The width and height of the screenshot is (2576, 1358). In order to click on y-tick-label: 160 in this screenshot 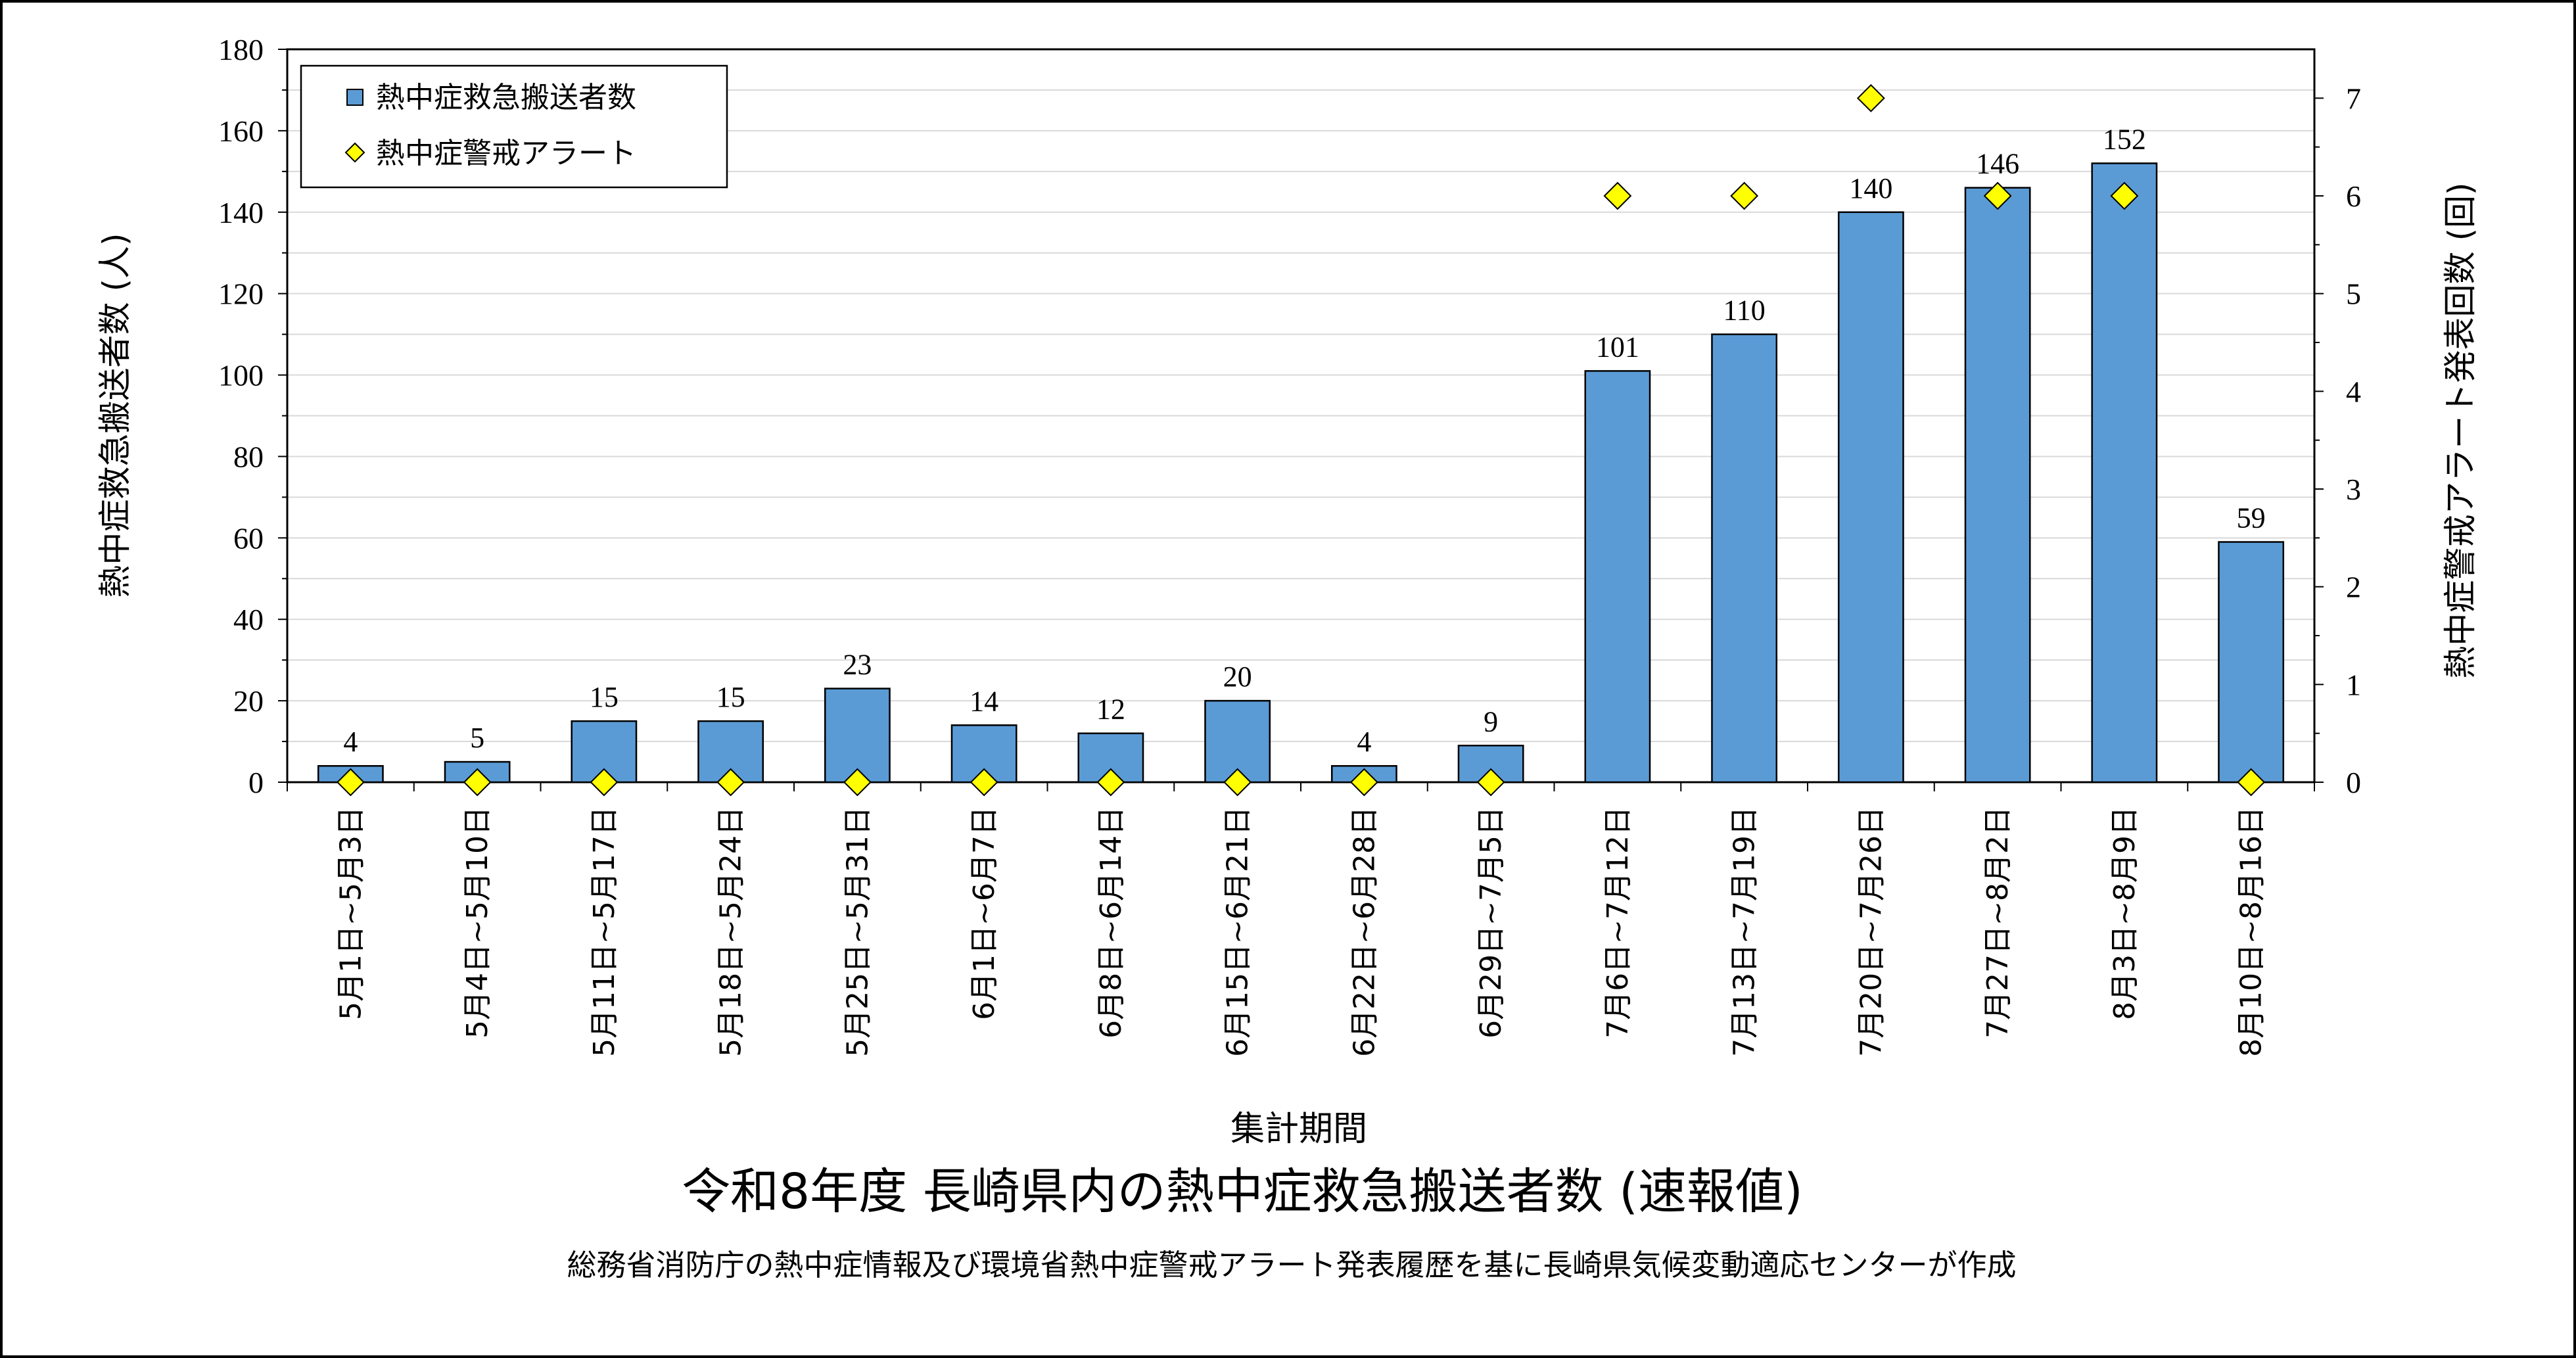, I will do `click(241, 131)`.